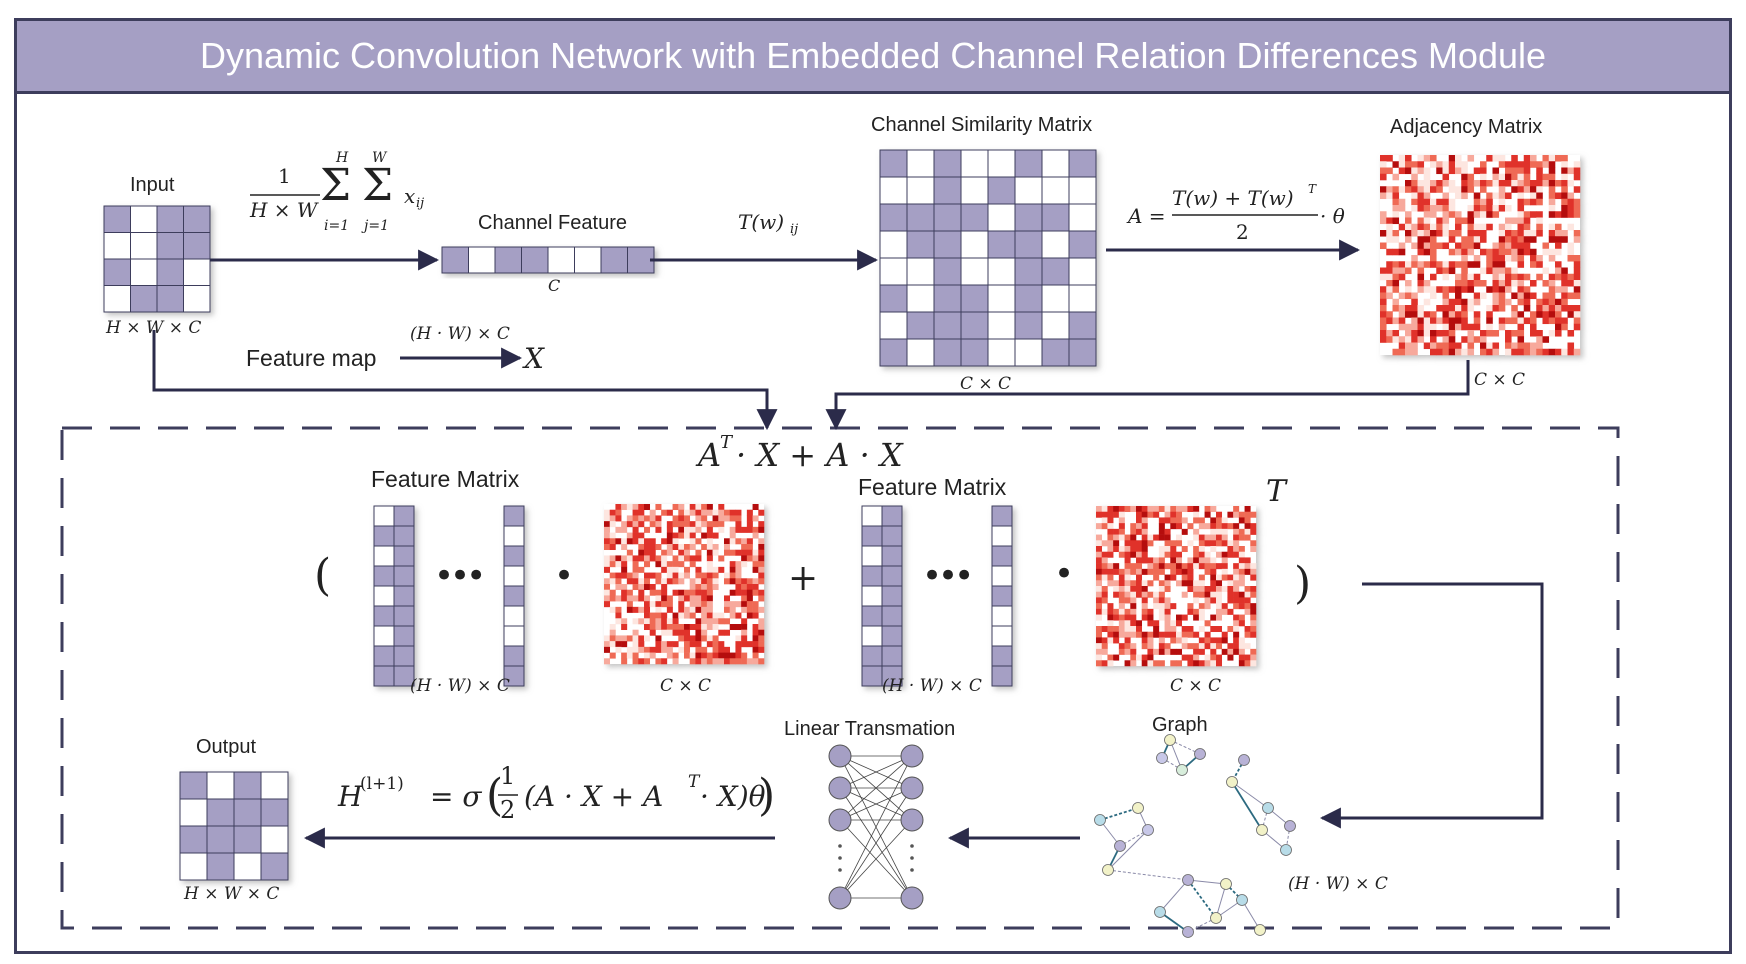 Image resolution: width=1746 pixels, height=964 pixels. I want to click on input-cell, so click(170, 299).